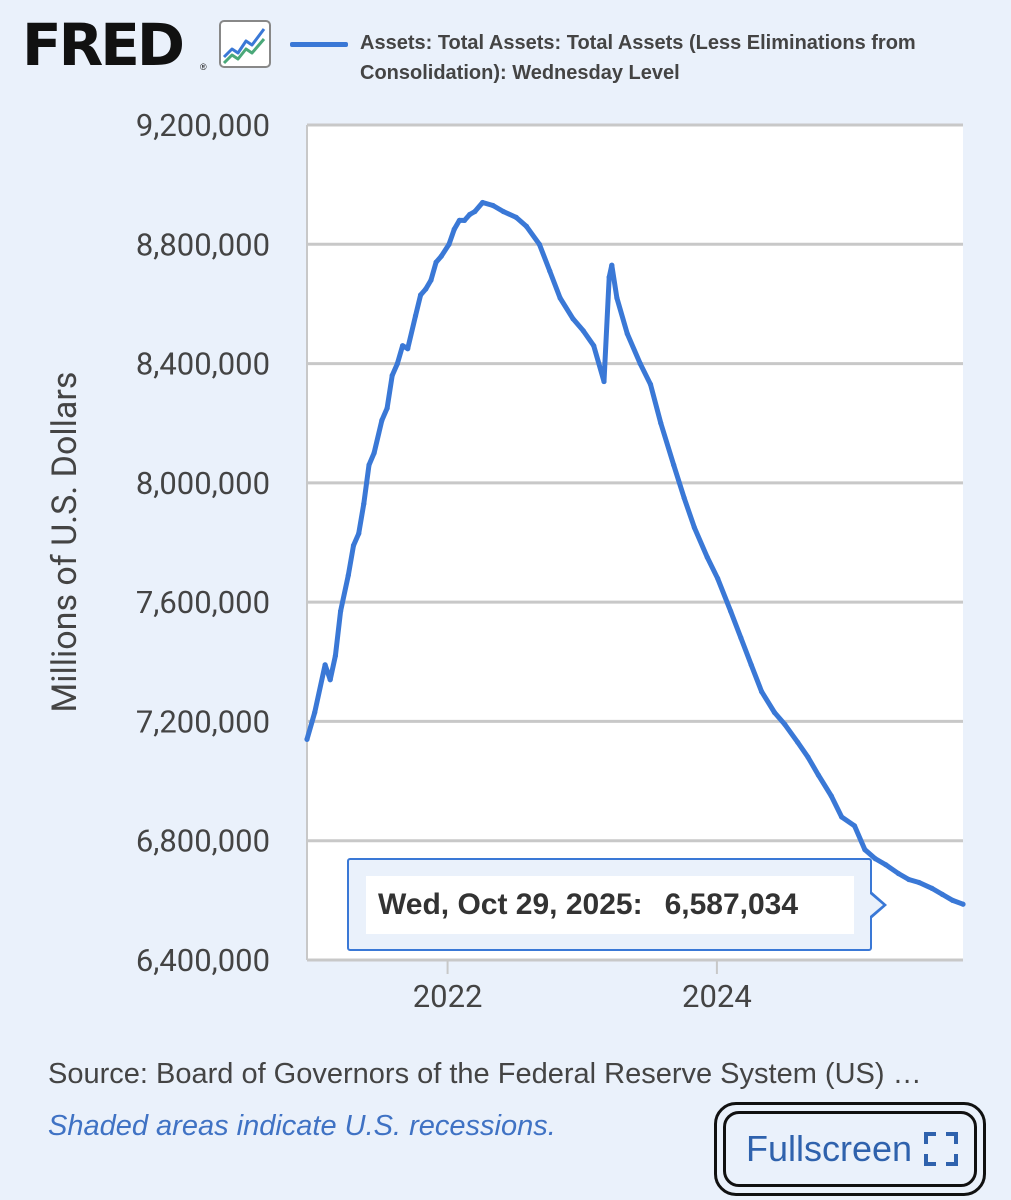  Describe the element at coordinates (510, 904) in the screenshot. I see `tooltip-date: Wed, Oct 29, 2025:` at that location.